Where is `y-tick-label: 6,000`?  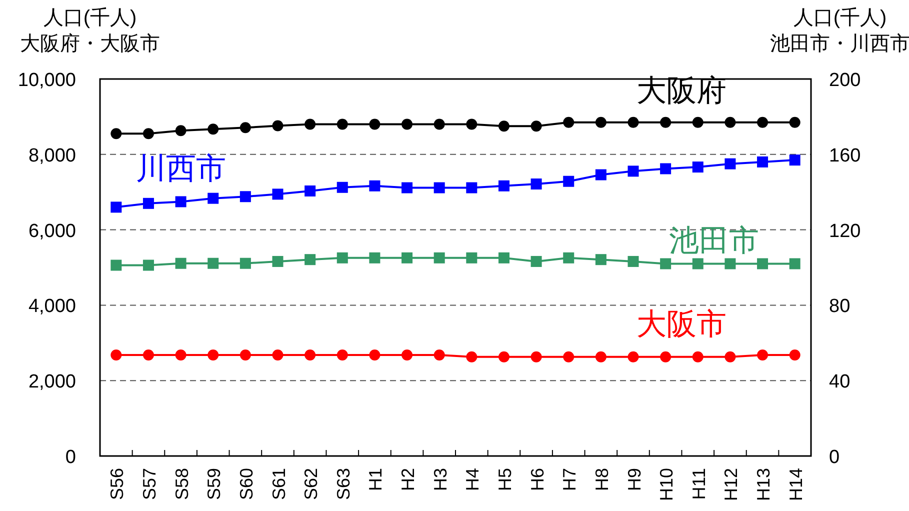 y-tick-label: 6,000 is located at coordinates (52, 231).